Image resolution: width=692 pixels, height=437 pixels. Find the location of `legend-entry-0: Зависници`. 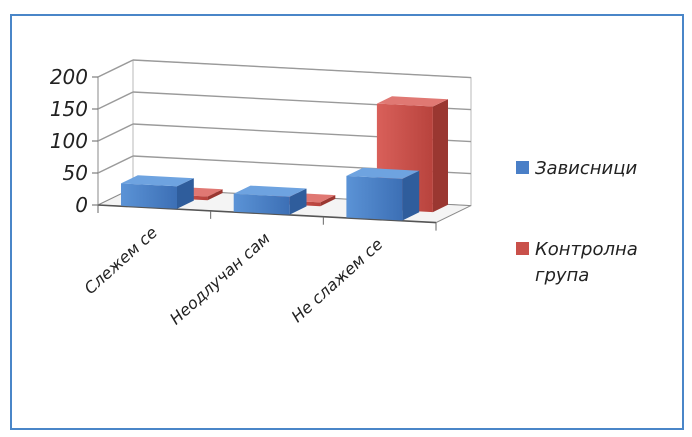

legend-entry-0: Зависници is located at coordinates (576, 168).